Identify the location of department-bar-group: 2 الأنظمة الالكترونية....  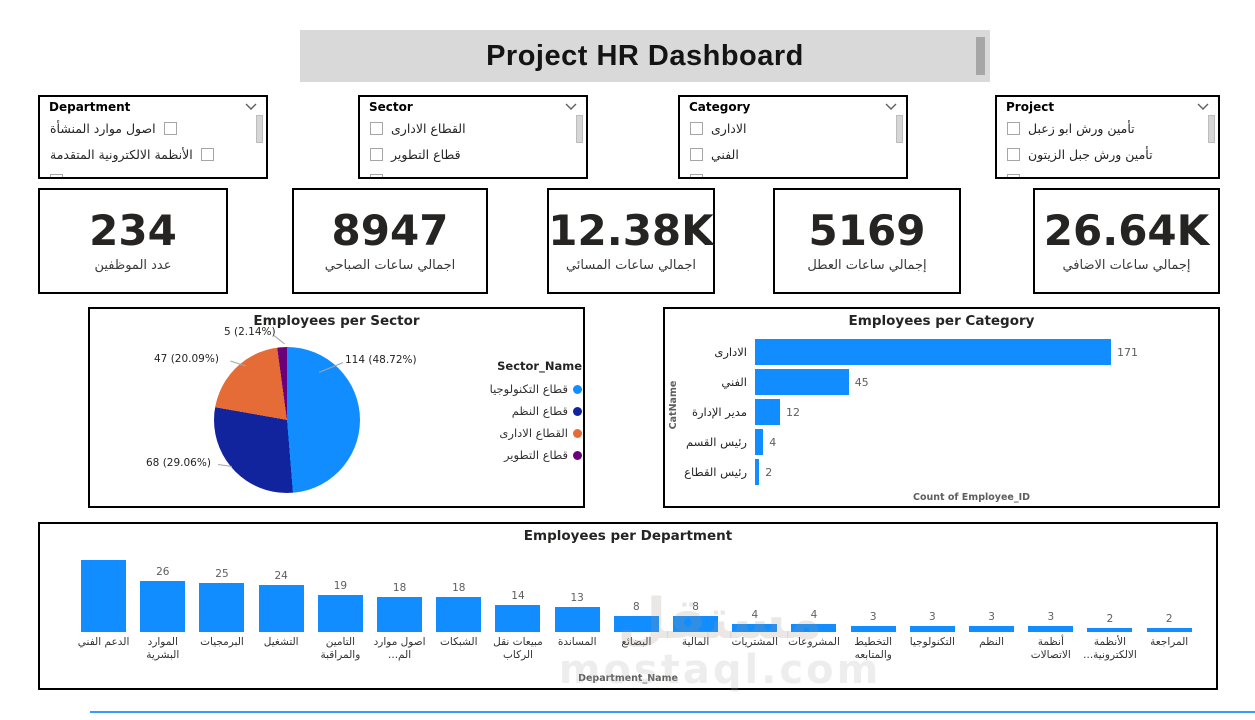
(1109, 606).